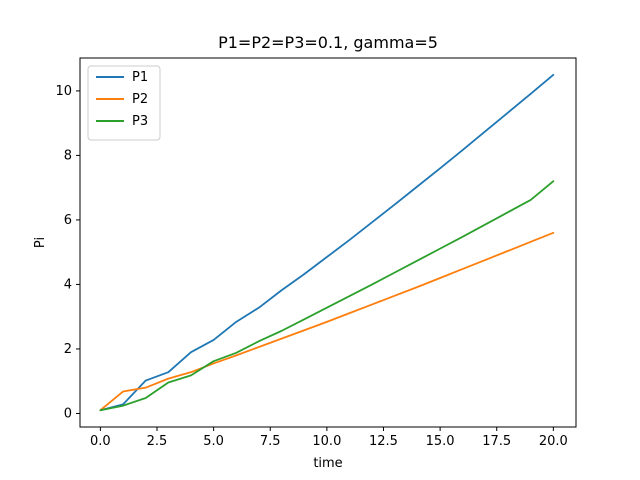  What do you see at coordinates (63, 91) in the screenshot?
I see `y-tick-label: 10` at bounding box center [63, 91].